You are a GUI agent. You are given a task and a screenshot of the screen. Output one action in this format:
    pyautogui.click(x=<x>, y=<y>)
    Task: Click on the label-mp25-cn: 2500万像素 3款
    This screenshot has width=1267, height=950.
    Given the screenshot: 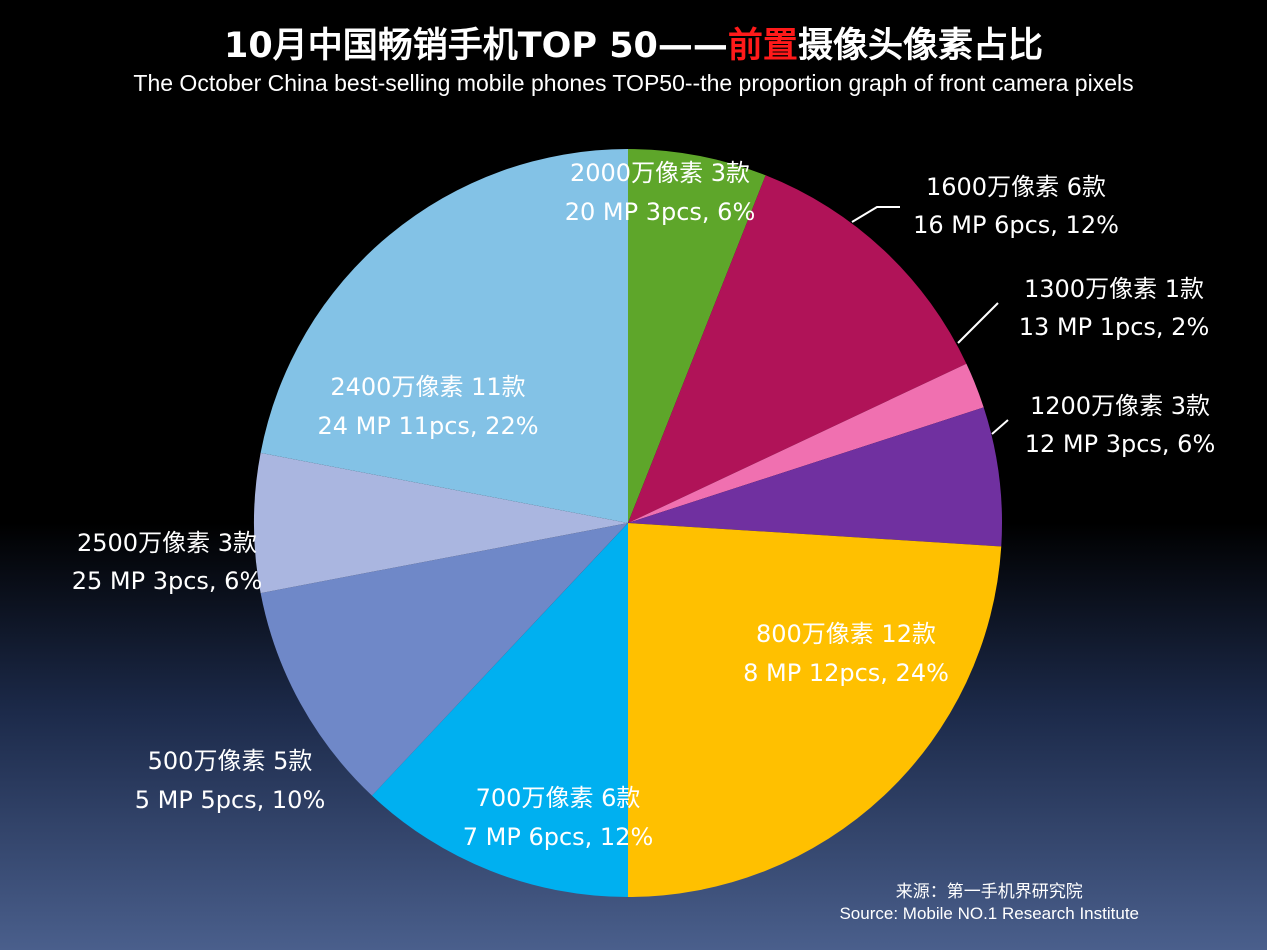 What is the action you would take?
    pyautogui.click(x=167, y=543)
    